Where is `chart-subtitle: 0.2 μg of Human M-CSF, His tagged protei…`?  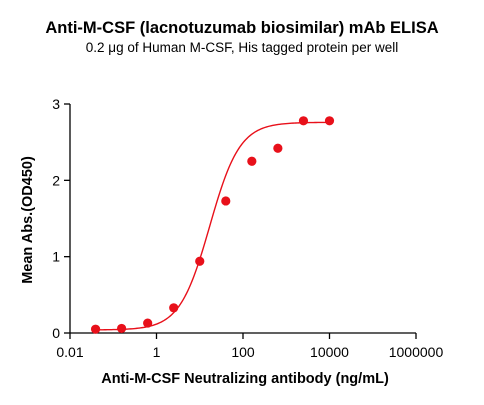 chart-subtitle: 0.2 μg of Human M-CSF, His tagged protei… is located at coordinates (242, 47).